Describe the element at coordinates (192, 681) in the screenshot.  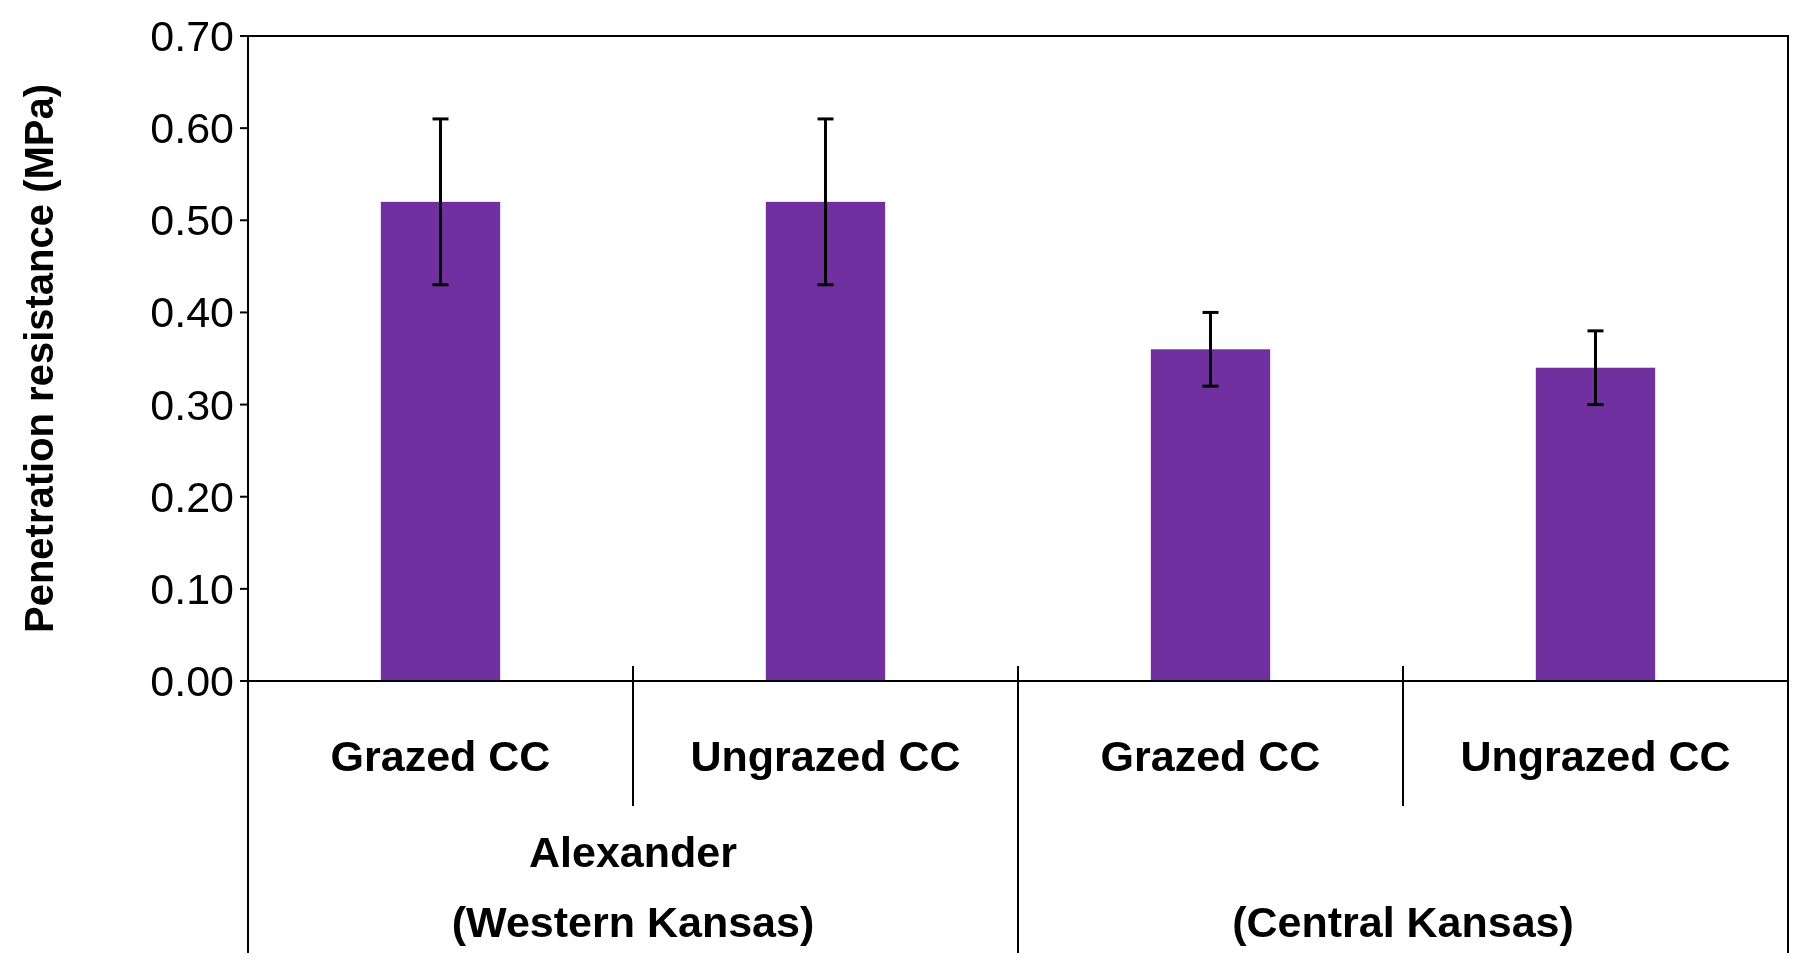
I see `y-tick-label: 0.00` at that location.